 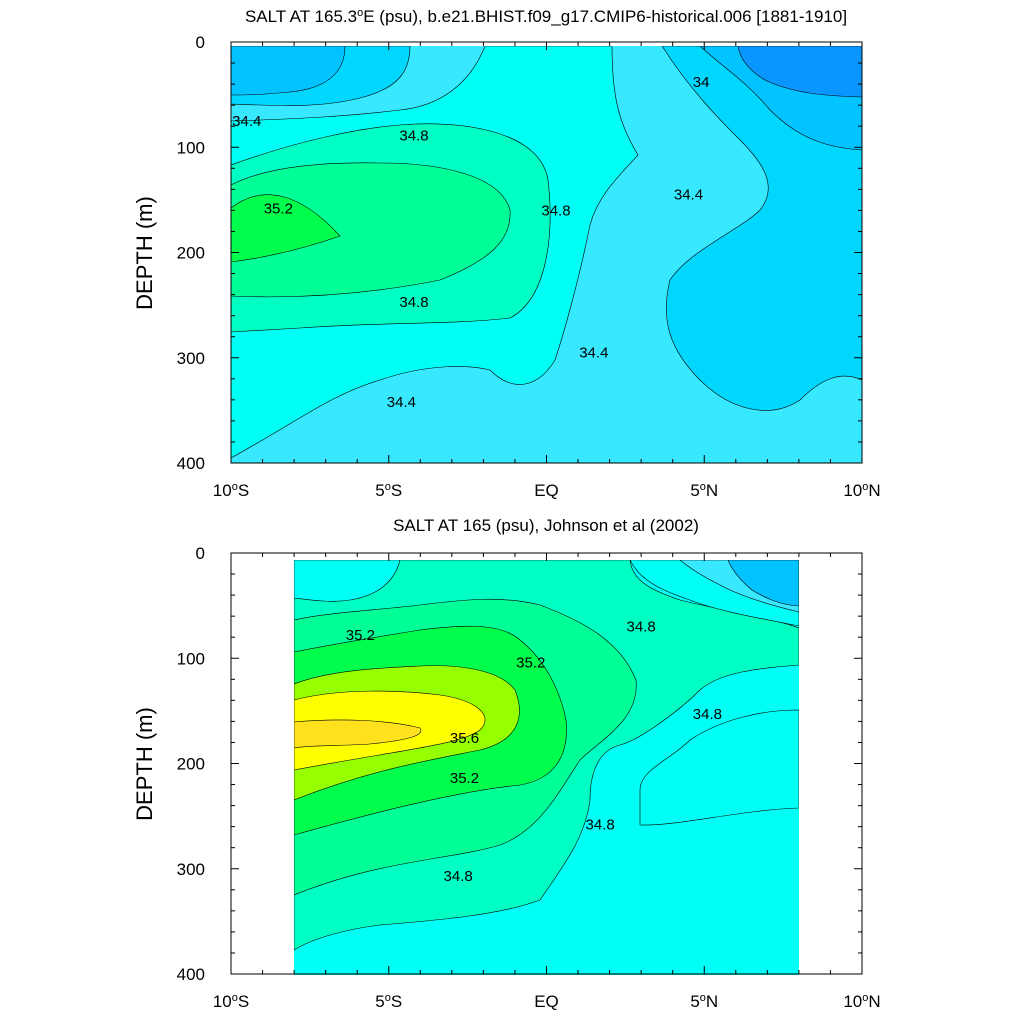 I want to click on fill-34.6-nw, so click(x=347, y=581).